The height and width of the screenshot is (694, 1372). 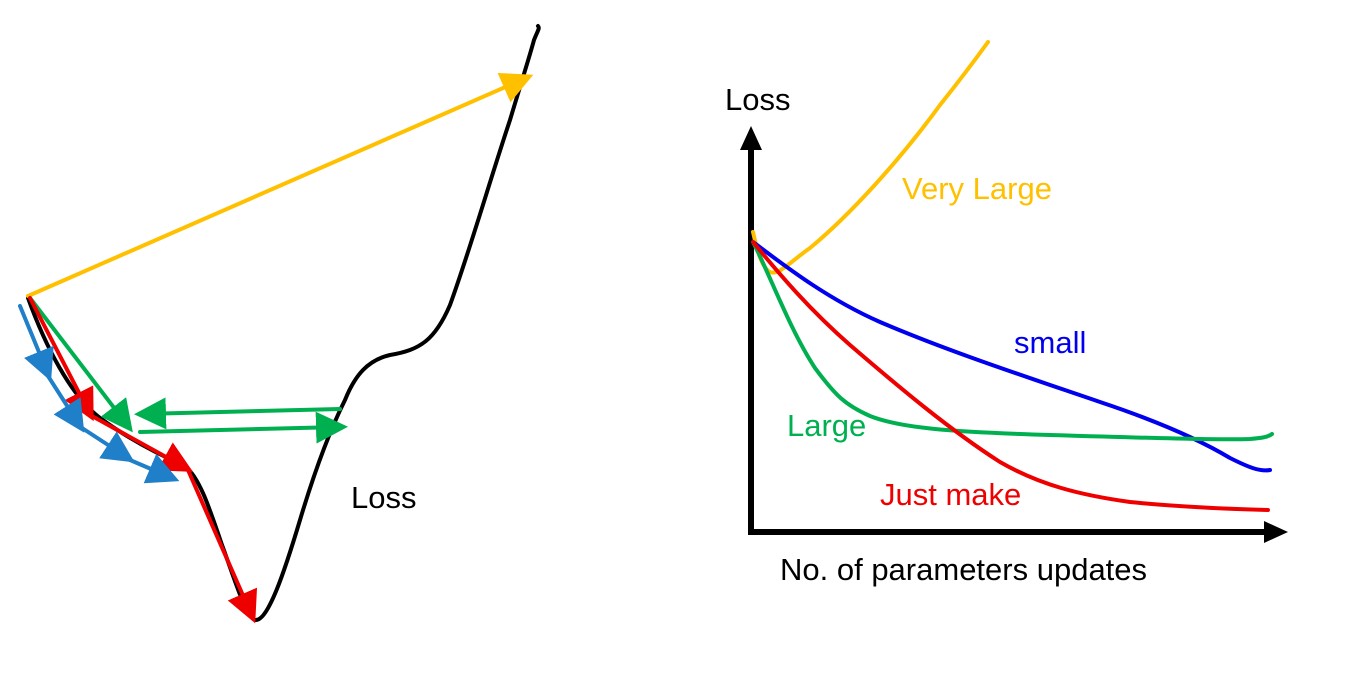 What do you see at coordinates (1012, 341) in the screenshot?
I see `series-large-line` at bounding box center [1012, 341].